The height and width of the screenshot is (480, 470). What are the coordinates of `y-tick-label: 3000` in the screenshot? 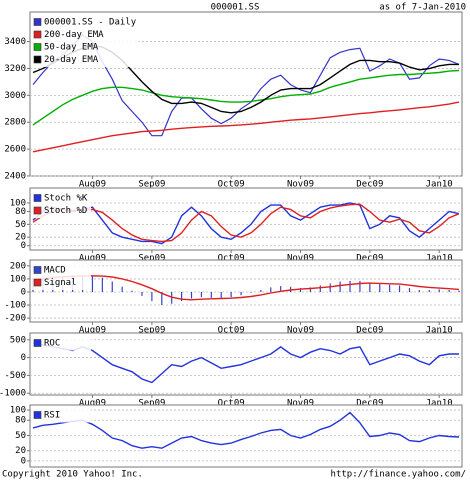 It's located at (15, 96).